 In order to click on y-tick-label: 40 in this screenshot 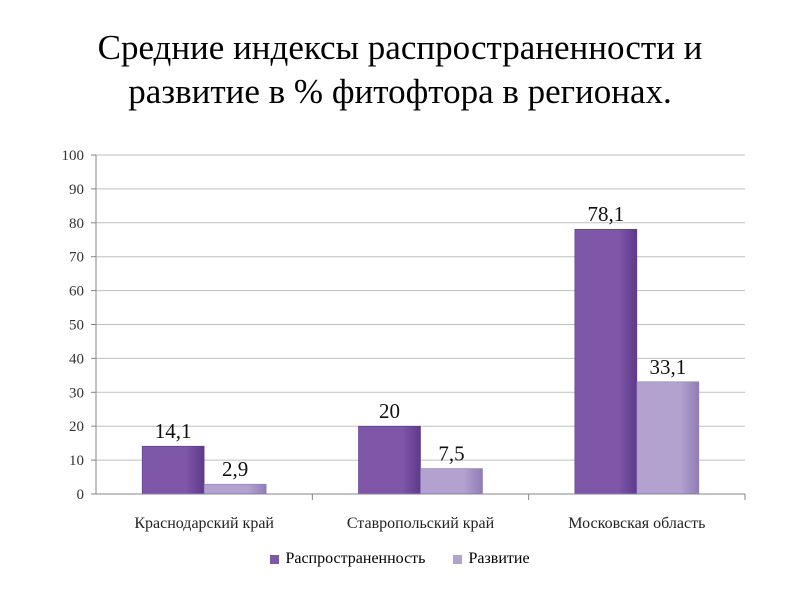, I will do `click(76, 359)`.